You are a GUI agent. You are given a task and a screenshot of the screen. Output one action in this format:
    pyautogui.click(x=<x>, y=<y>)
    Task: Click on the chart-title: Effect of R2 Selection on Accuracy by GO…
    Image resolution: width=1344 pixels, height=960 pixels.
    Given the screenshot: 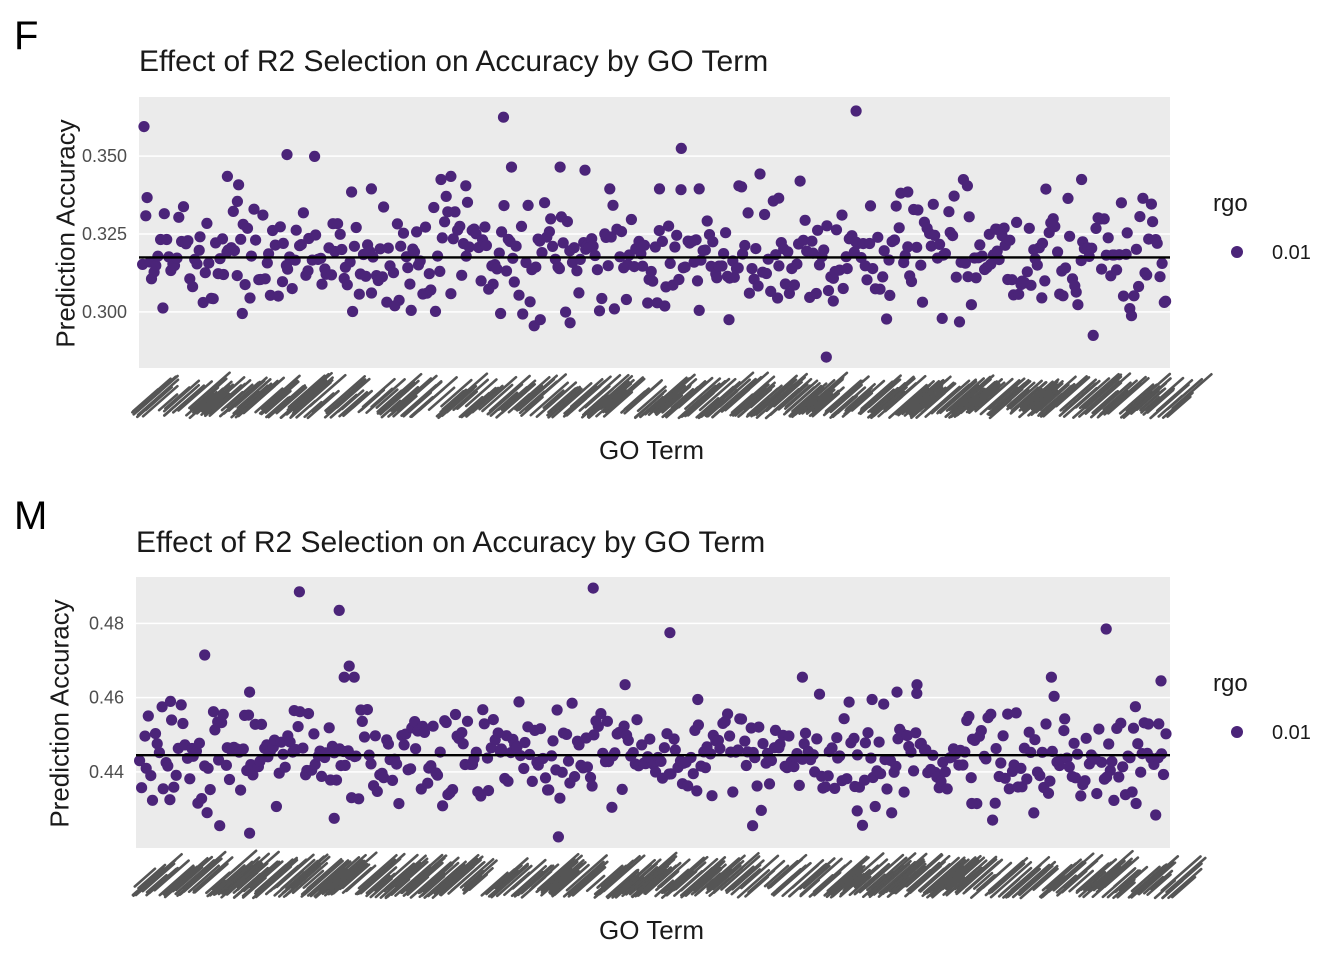 What is the action you would take?
    pyautogui.click(x=451, y=542)
    